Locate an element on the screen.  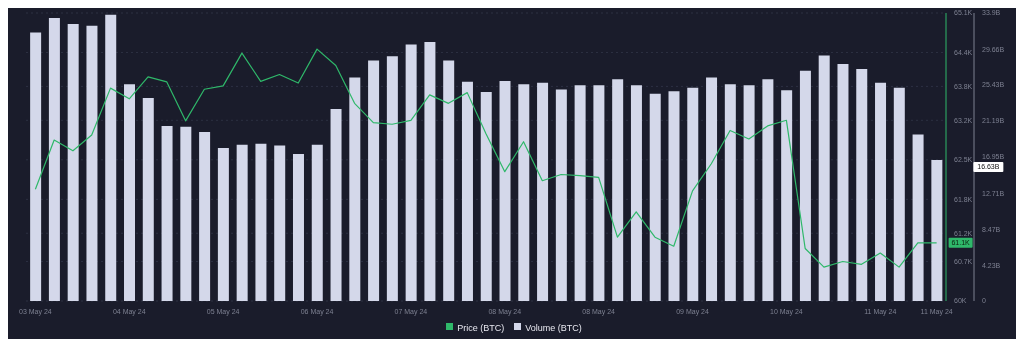
legend-label: Price (BTC) is located at coordinates (481, 328).